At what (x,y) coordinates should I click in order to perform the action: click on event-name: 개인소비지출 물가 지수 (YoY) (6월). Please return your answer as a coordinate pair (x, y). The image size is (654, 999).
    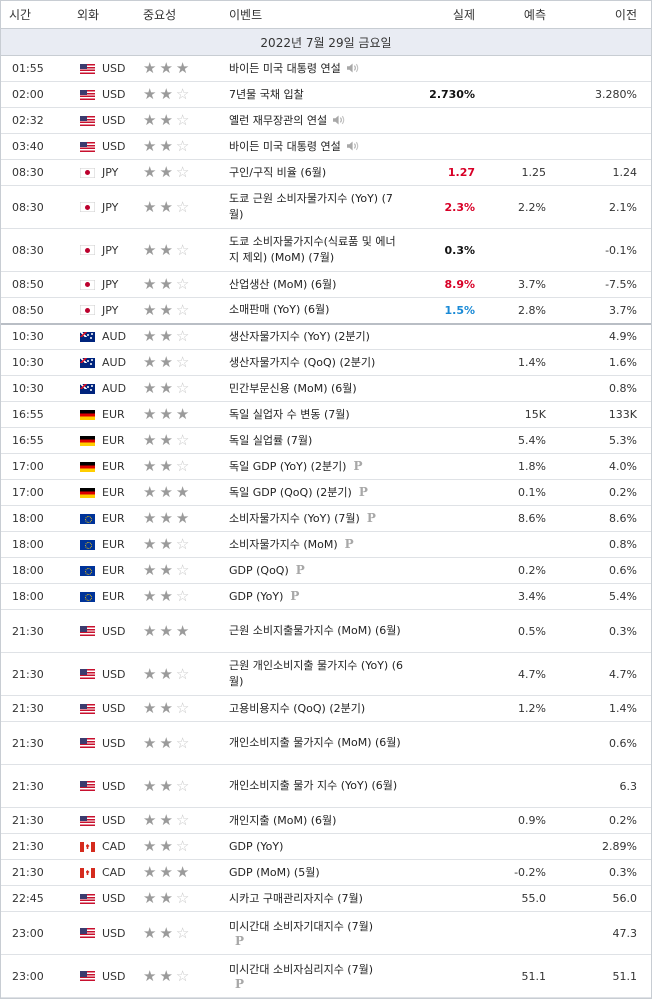
    Looking at the image, I should click on (314, 786).